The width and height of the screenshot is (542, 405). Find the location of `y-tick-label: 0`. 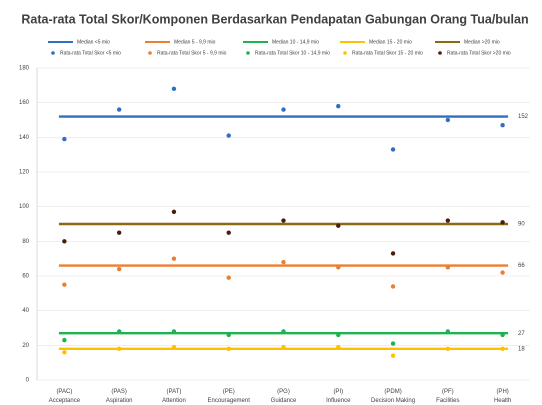

y-tick-label: 0 is located at coordinates (28, 381).